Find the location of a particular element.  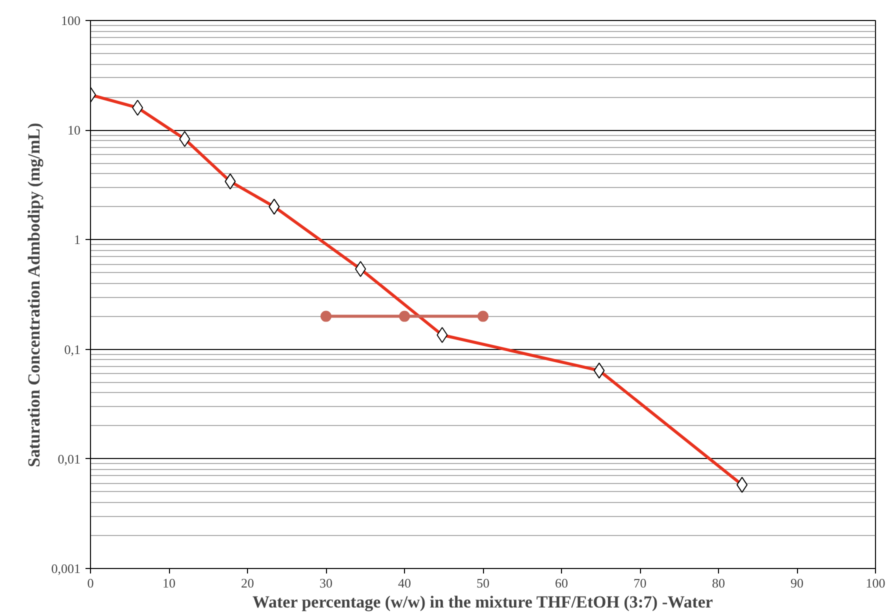

y-tick-label: 10 is located at coordinates (74, 130).